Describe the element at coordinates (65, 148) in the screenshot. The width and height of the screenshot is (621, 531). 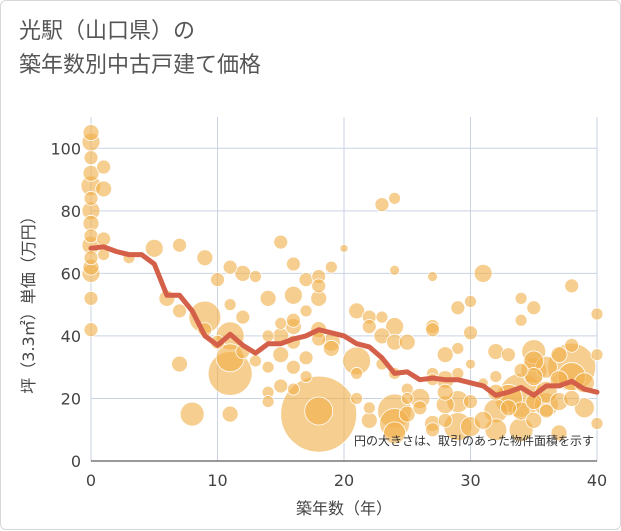
I see `y-tick-label: 100` at that location.